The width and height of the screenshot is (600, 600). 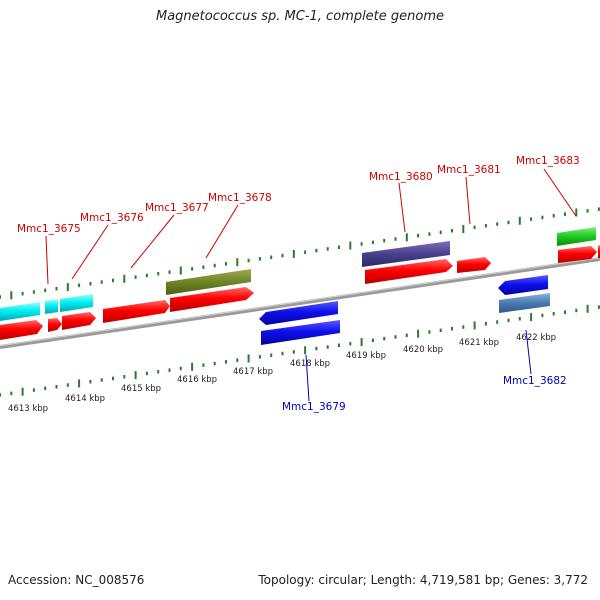 What do you see at coordinates (76, 580) in the screenshot?
I see `accession-text: Accession: NC_008576` at bounding box center [76, 580].